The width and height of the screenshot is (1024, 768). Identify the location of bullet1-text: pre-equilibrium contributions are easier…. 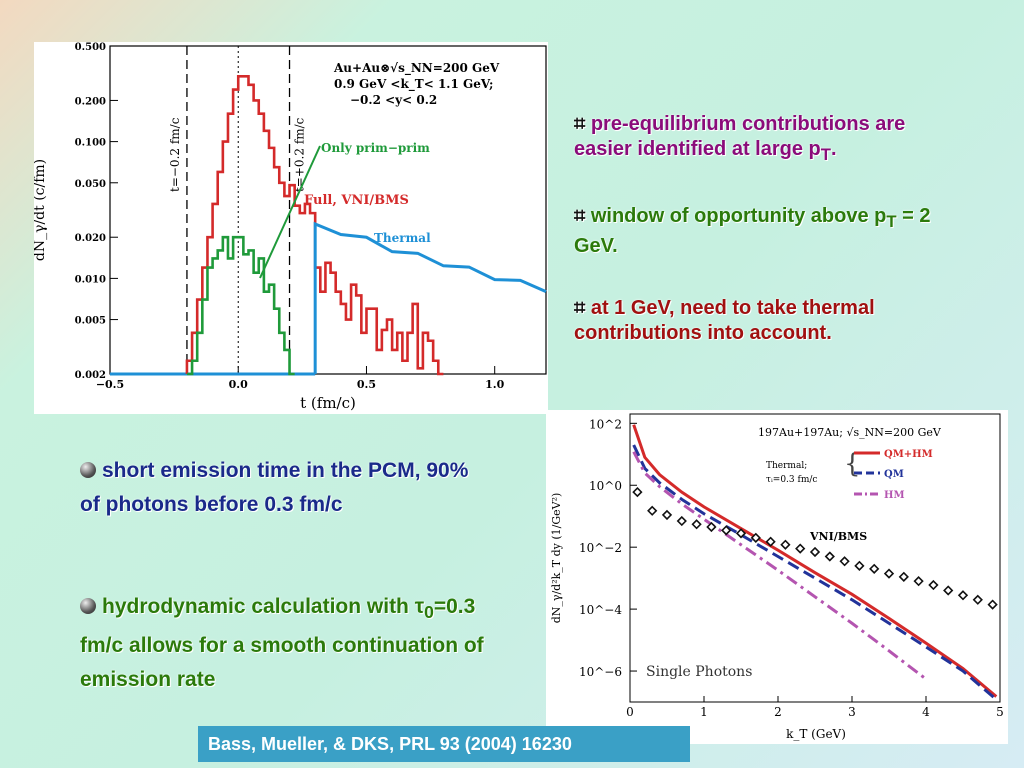
(740, 136).